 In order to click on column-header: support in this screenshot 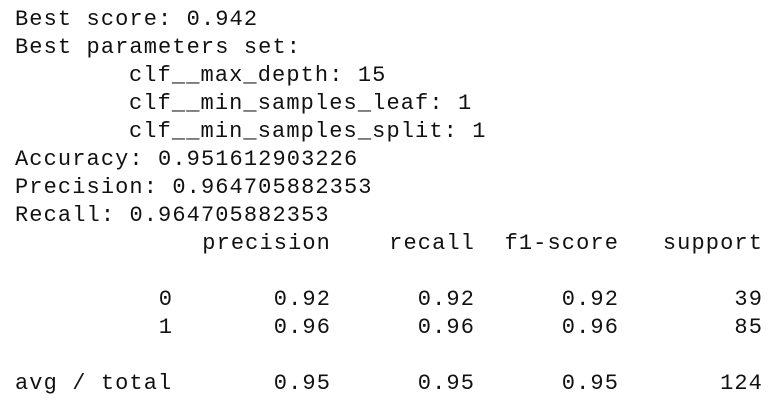, I will do `click(712, 243)`.